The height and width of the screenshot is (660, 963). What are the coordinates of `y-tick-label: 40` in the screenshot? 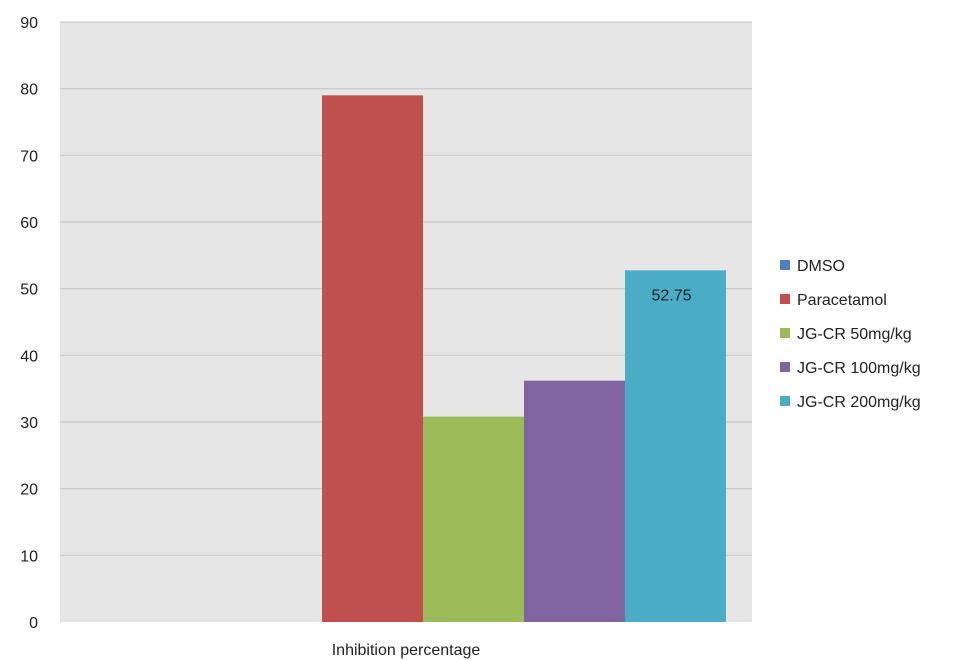 It's located at (29, 356).